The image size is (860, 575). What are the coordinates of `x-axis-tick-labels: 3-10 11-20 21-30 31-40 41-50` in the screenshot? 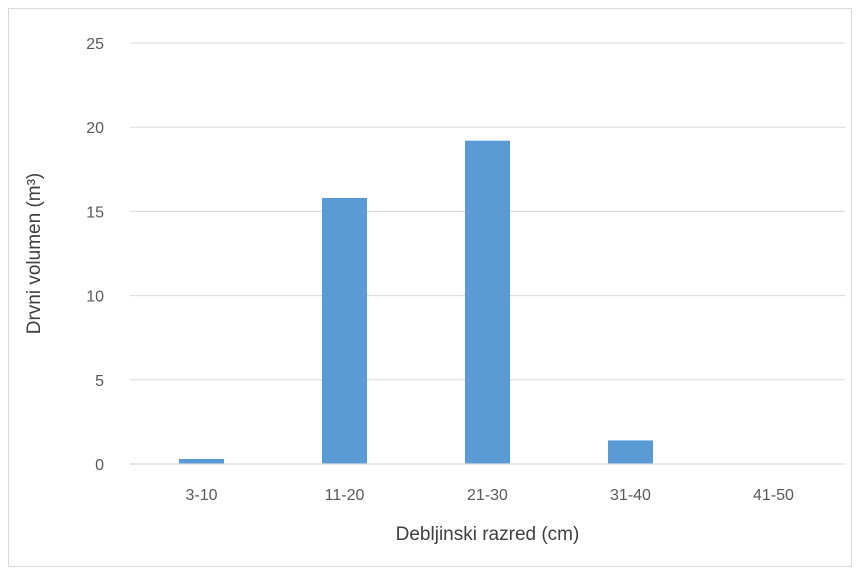 It's located at (489, 495).